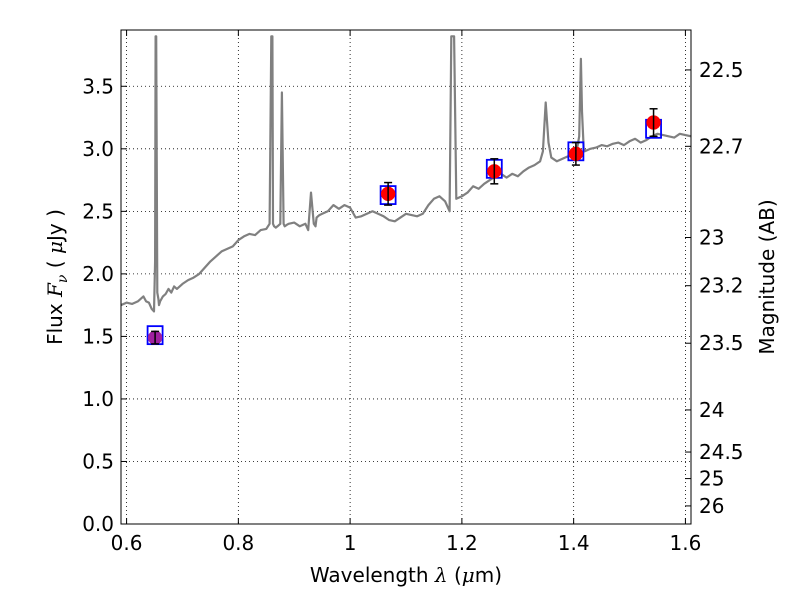 Image resolution: width=800 pixels, height=600 pixels. What do you see at coordinates (98, 211) in the screenshot?
I see `y-tick-label: 2.5` at bounding box center [98, 211].